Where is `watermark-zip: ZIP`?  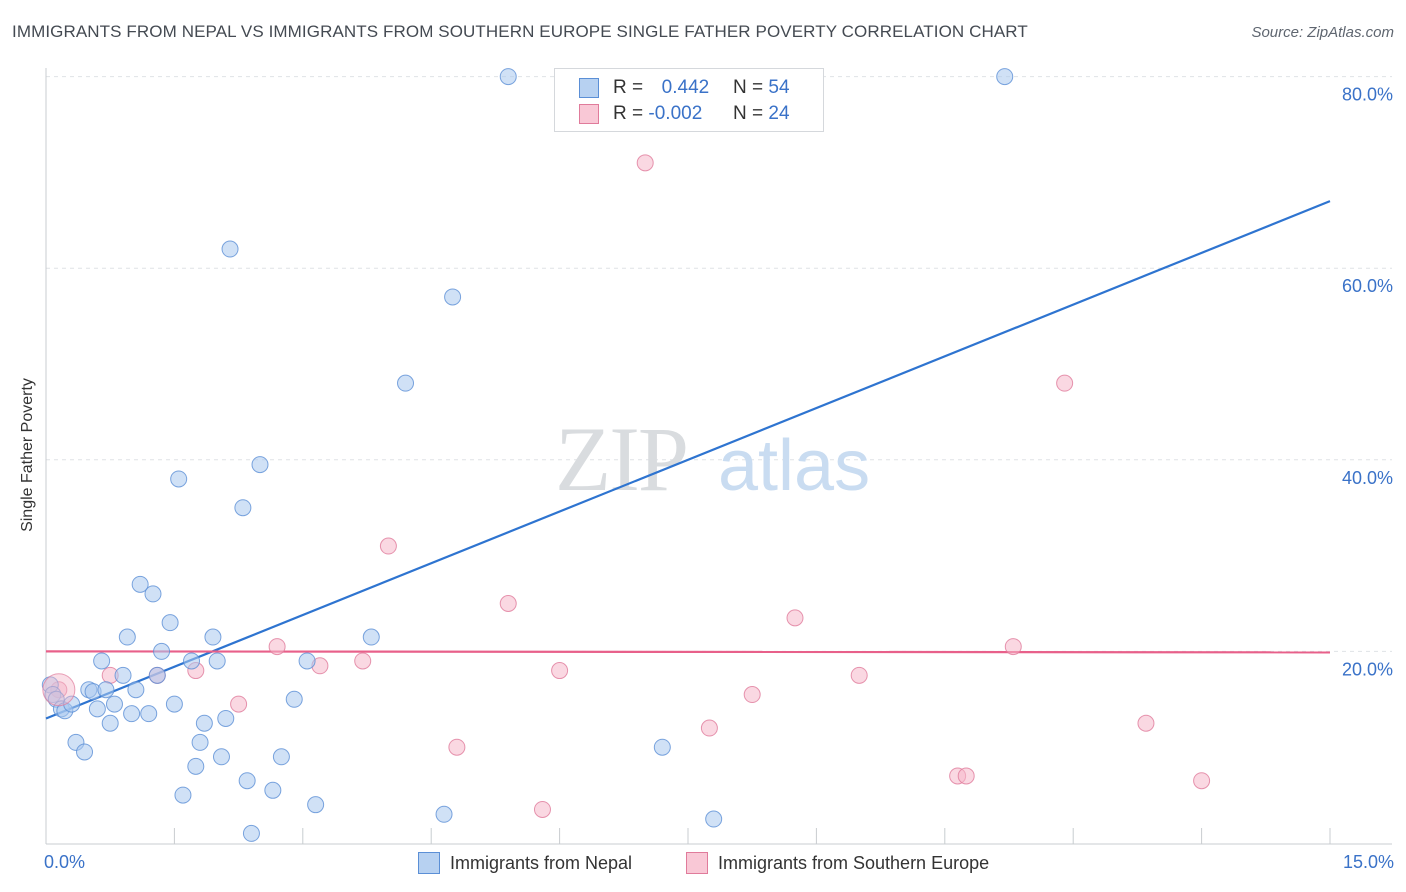
watermark-zip: ZIP is located at coordinates (621, 459).